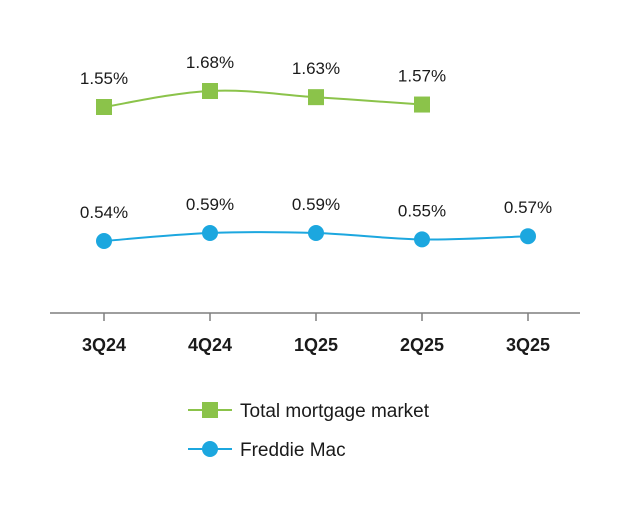 The height and width of the screenshot is (528, 630). Describe the element at coordinates (104, 212) in the screenshot. I see `data-label-freddie-mac-0: 0.54%` at that location.